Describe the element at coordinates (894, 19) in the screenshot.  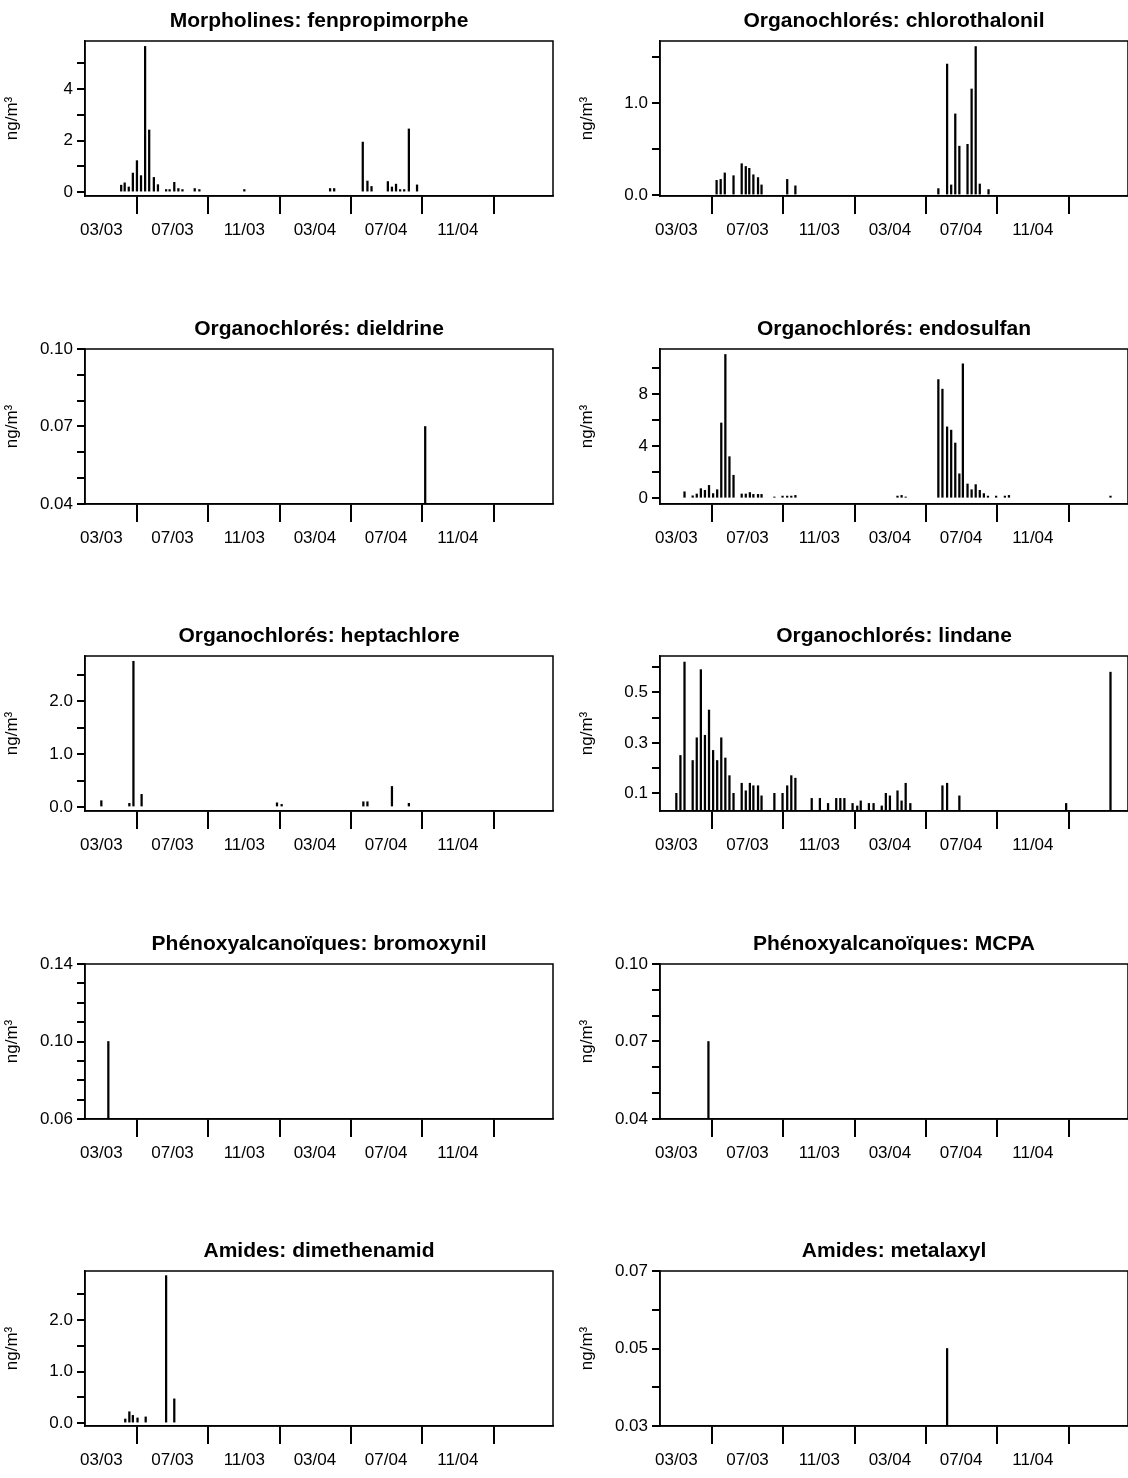
I see `chart-title: Organochlorés: chlorothalonil` at that location.